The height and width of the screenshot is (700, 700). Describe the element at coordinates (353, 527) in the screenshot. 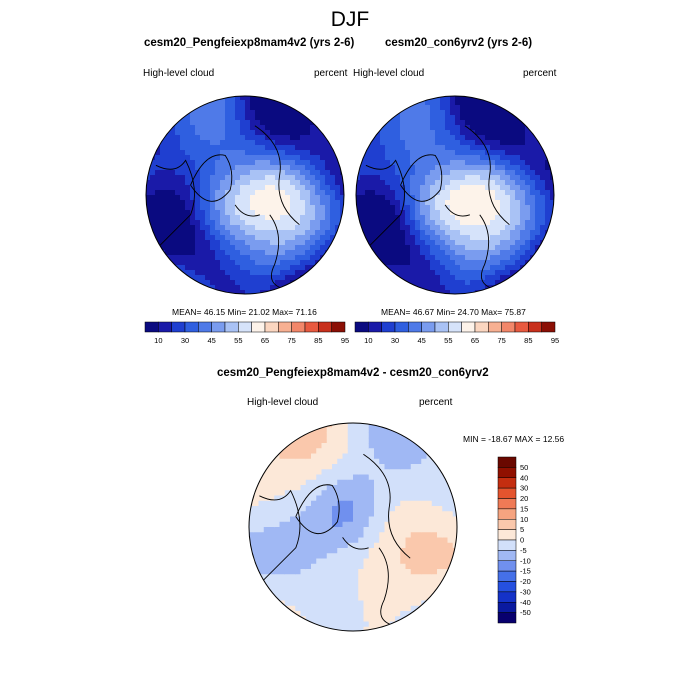

I see `panel3-polar-map` at that location.